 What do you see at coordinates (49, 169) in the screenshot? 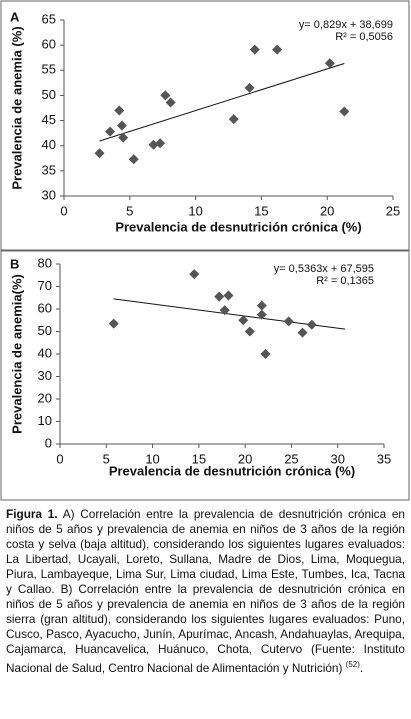
I see `y-tick-label: 35` at bounding box center [49, 169].